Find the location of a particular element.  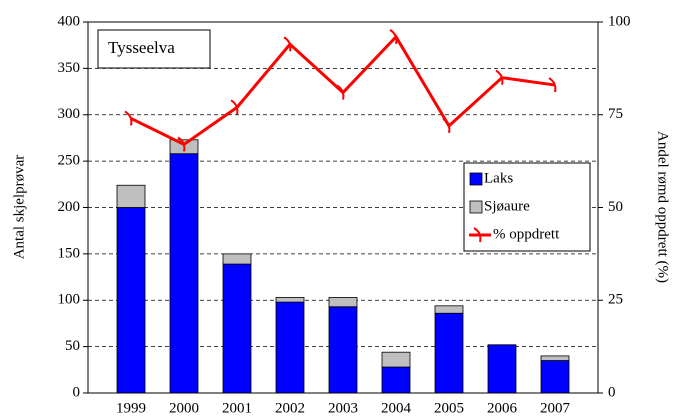

annotation: Tysseelva is located at coordinates (141, 47).